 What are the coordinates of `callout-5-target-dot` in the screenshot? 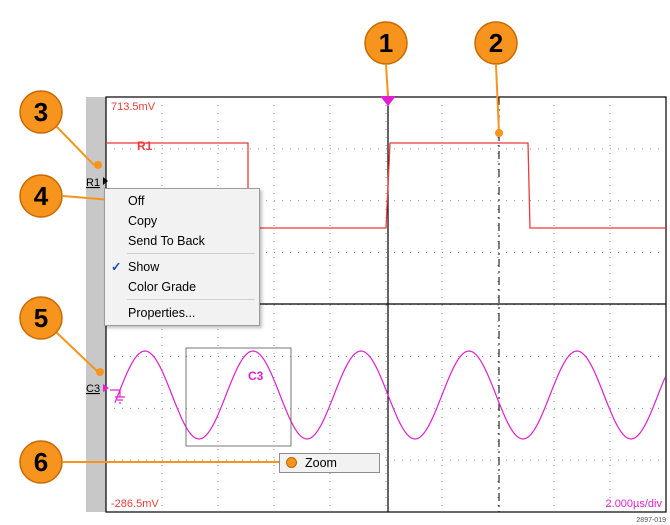 It's located at (100, 372).